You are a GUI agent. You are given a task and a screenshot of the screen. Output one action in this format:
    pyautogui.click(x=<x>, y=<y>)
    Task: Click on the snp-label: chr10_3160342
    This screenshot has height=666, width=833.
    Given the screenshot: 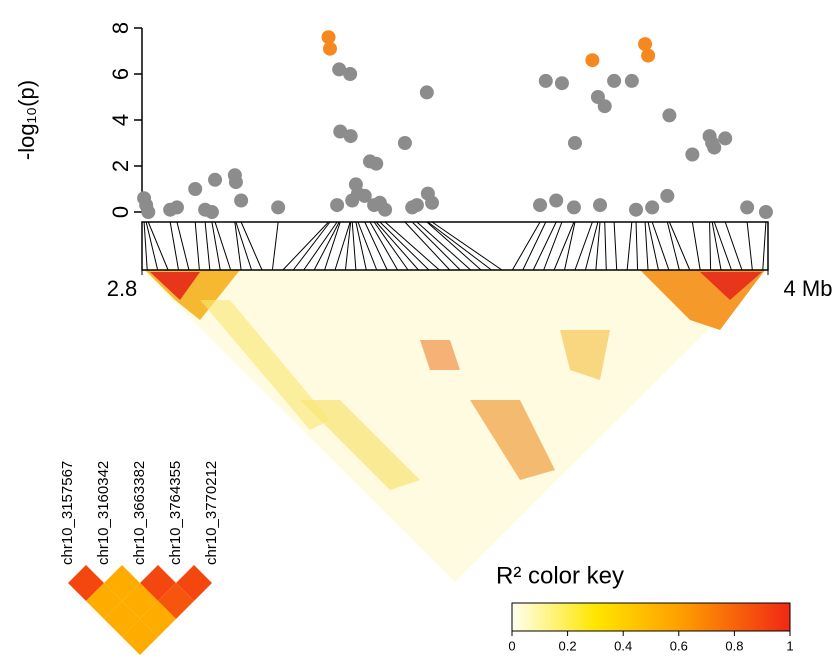 What is the action you would take?
    pyautogui.click(x=103, y=513)
    